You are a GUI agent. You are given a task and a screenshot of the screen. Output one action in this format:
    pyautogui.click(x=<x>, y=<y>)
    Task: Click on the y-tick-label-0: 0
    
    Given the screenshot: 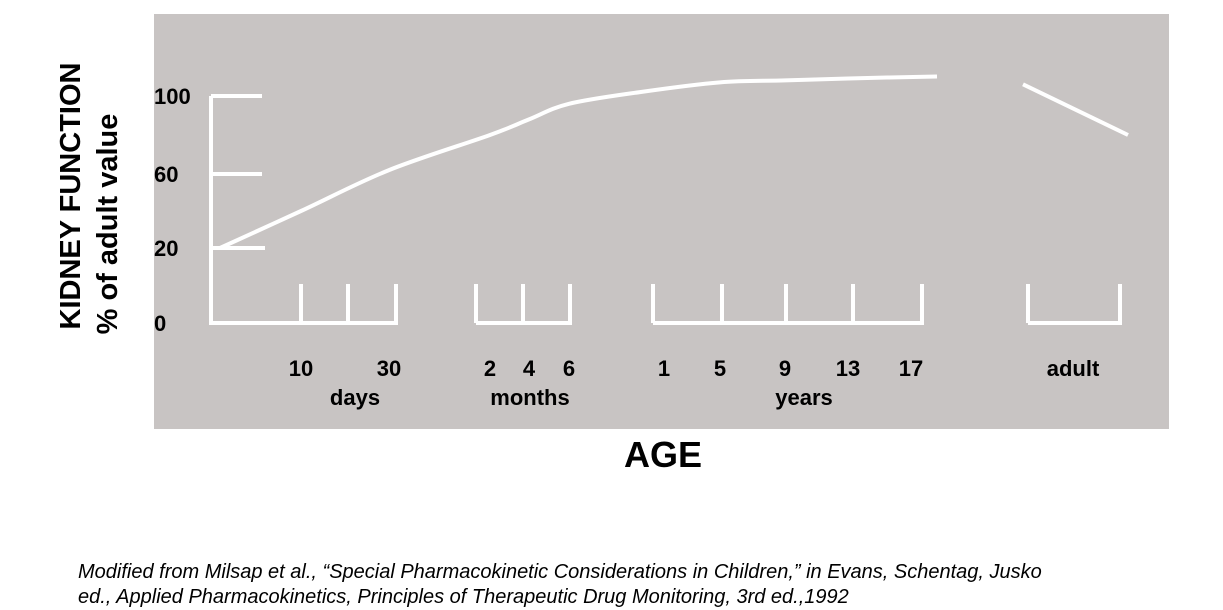 What is the action you would take?
    pyautogui.click(x=160, y=323)
    